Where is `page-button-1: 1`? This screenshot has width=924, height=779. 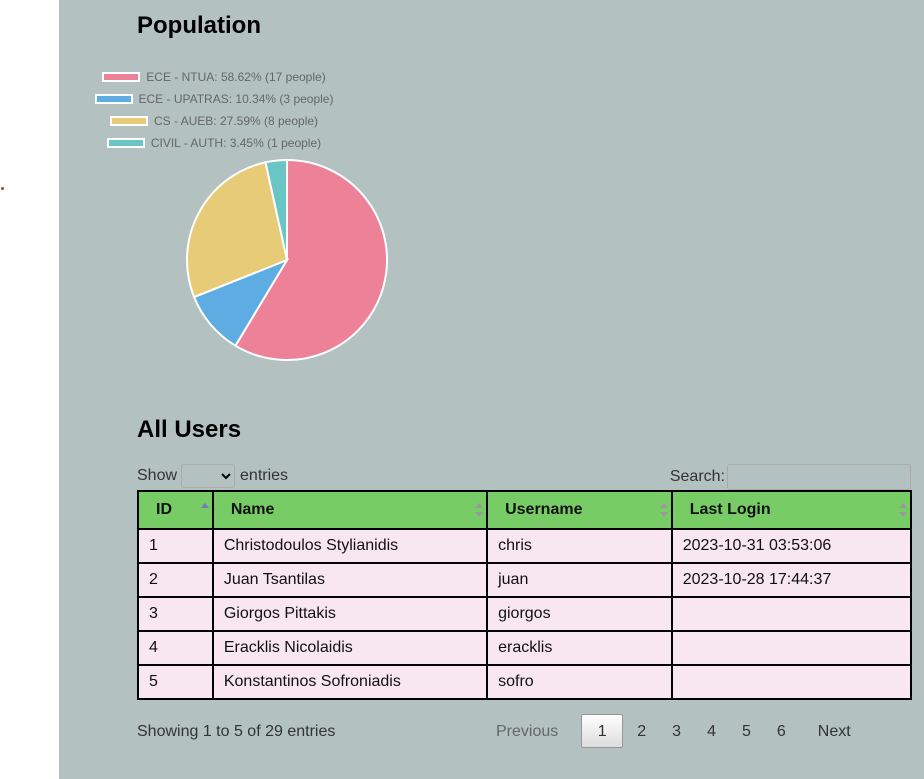
page-button-1: 1 is located at coordinates (602, 731).